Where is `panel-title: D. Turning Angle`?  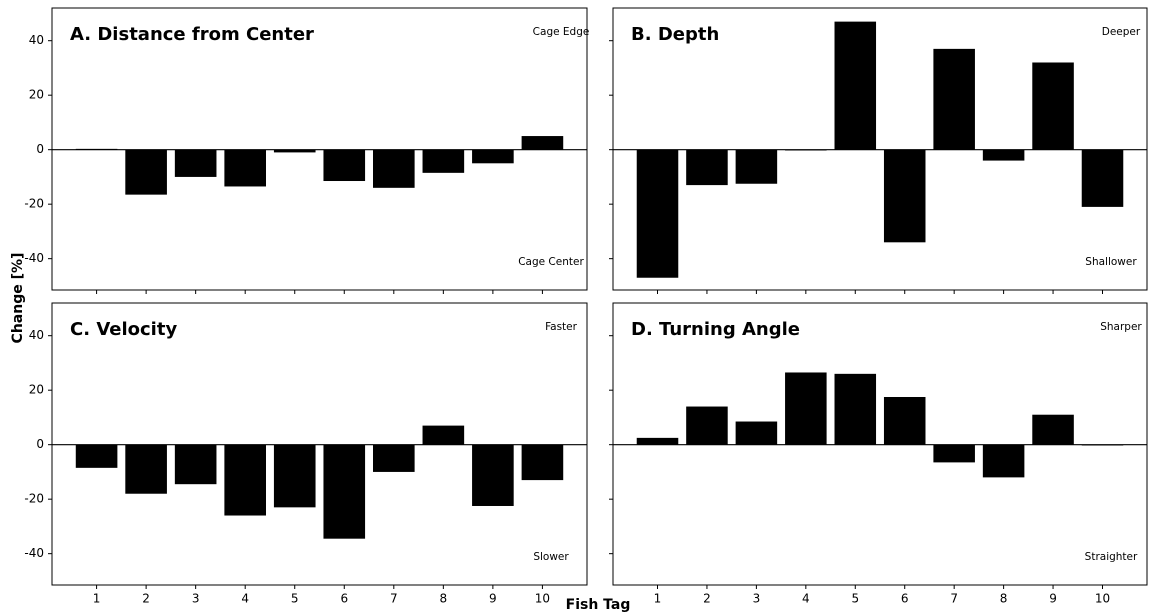 panel-title: D. Turning Angle is located at coordinates (715, 329).